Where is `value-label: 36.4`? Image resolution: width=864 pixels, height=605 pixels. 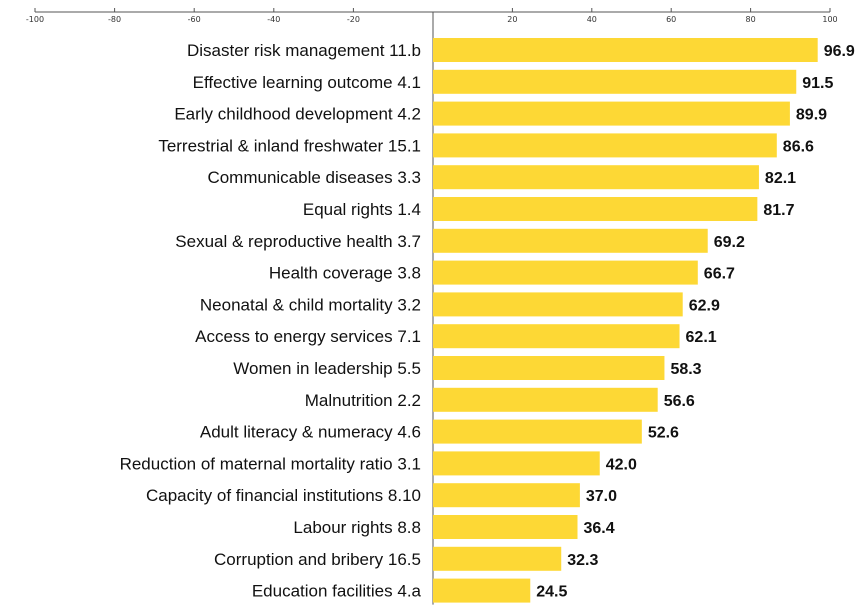 value-label: 36.4 is located at coordinates (599, 528).